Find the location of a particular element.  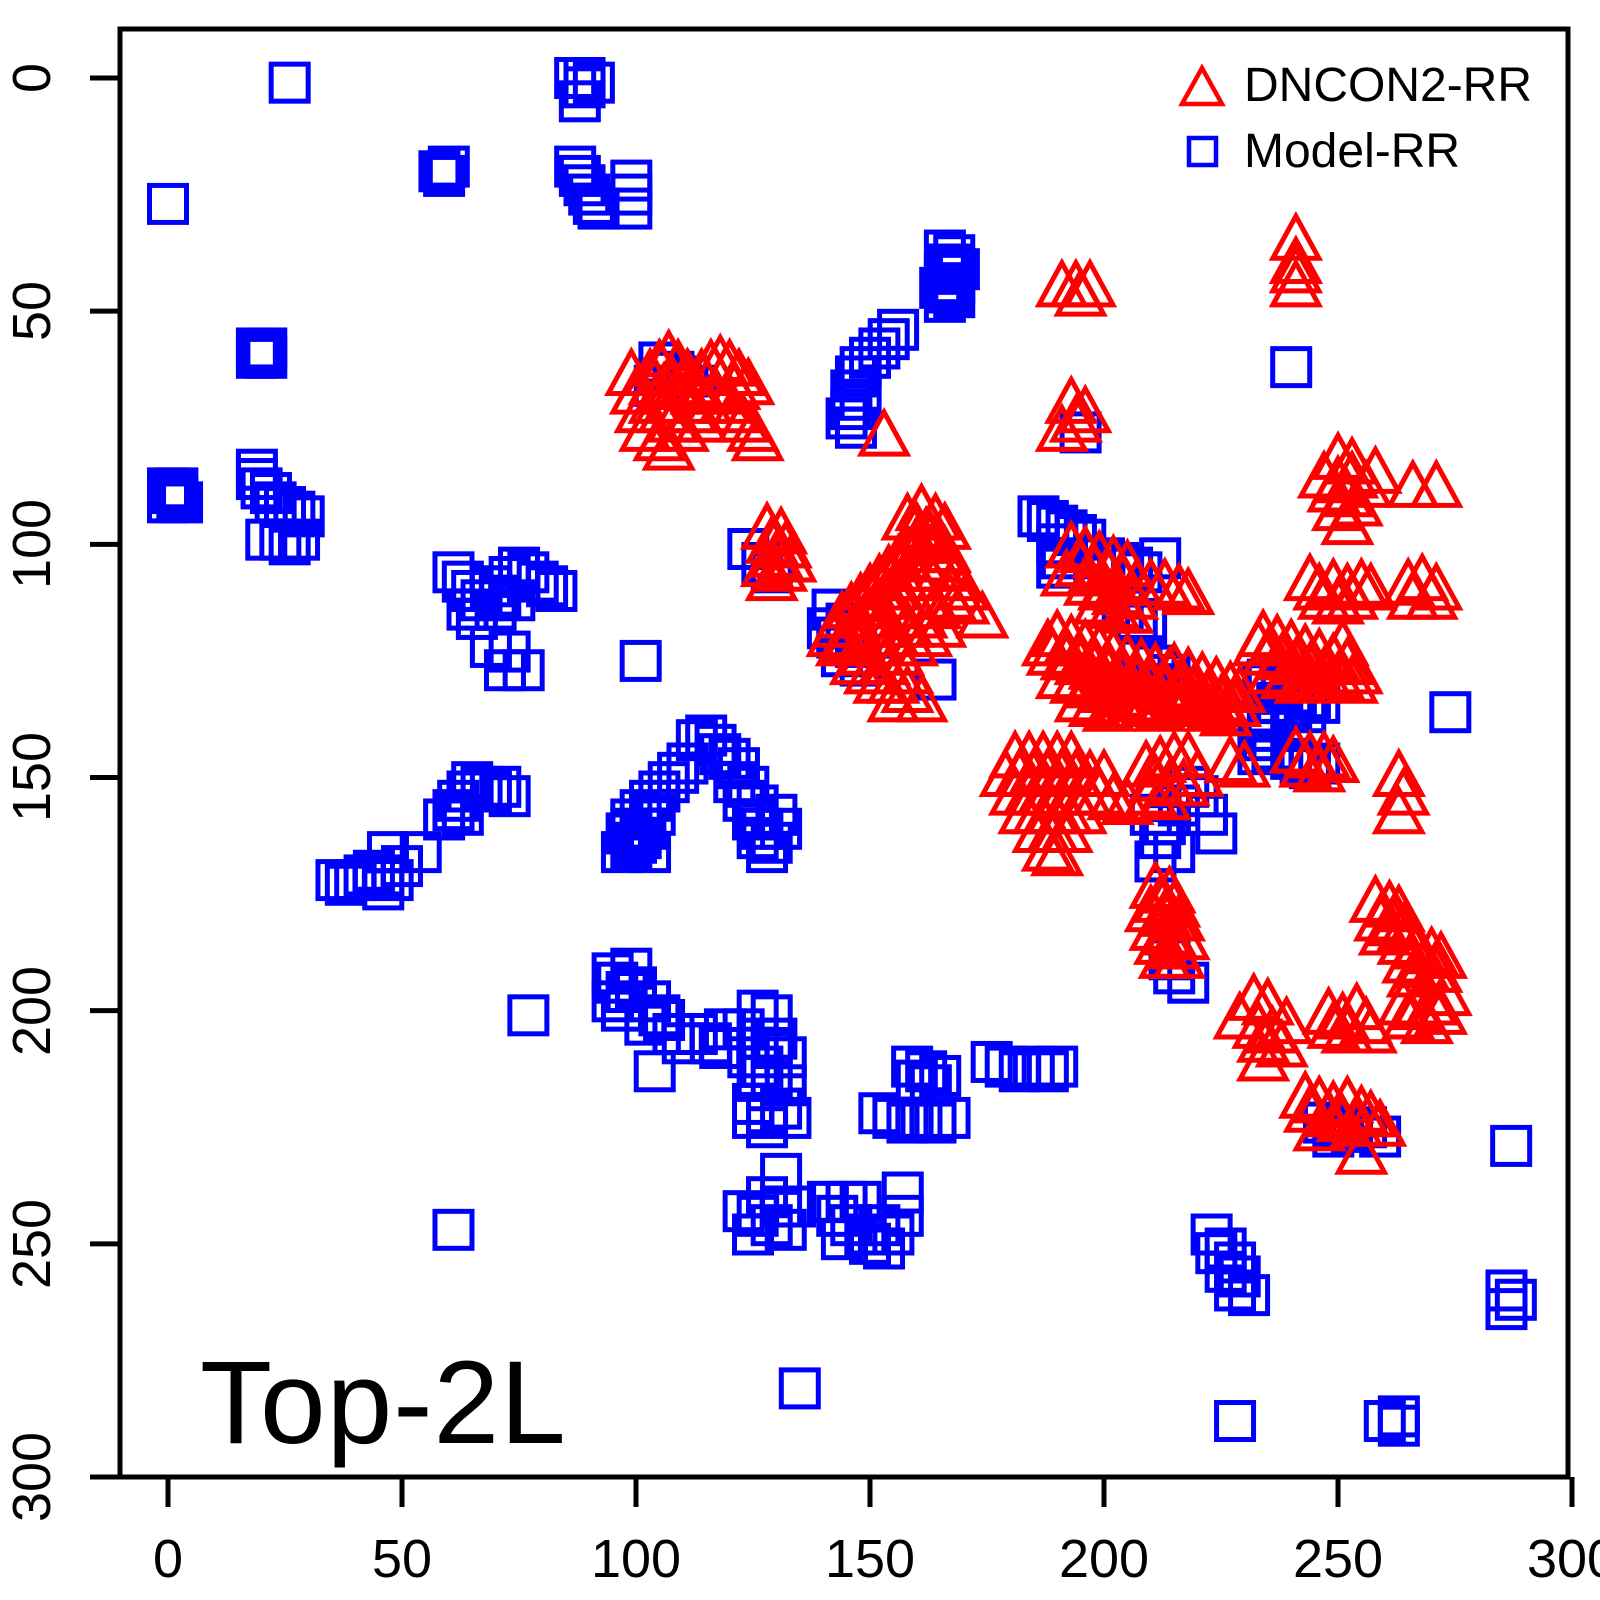

square-icon is located at coordinates (1202, 151).